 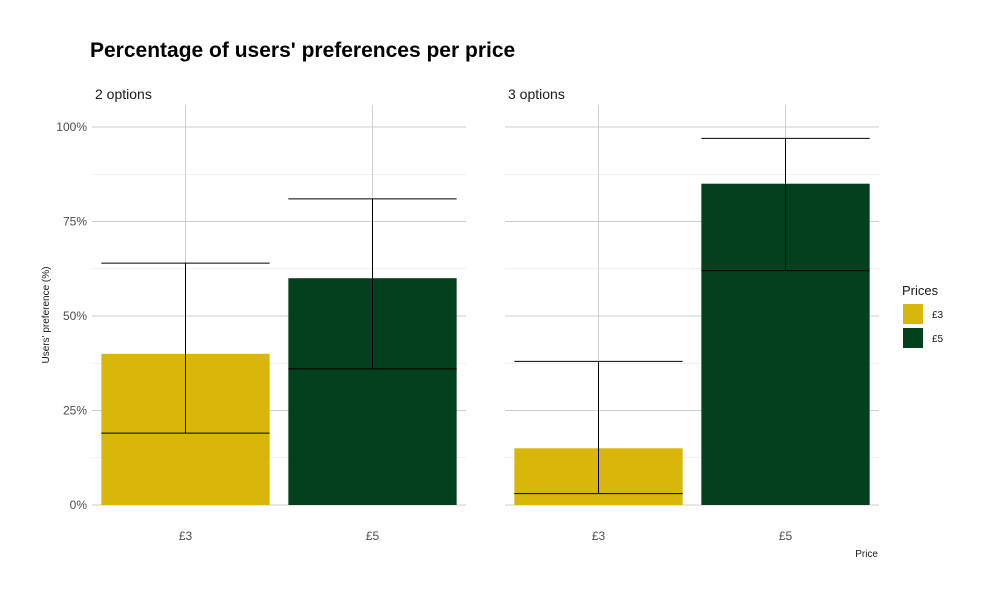 What do you see at coordinates (75, 316) in the screenshot?
I see `y-tick-label: 50%` at bounding box center [75, 316].